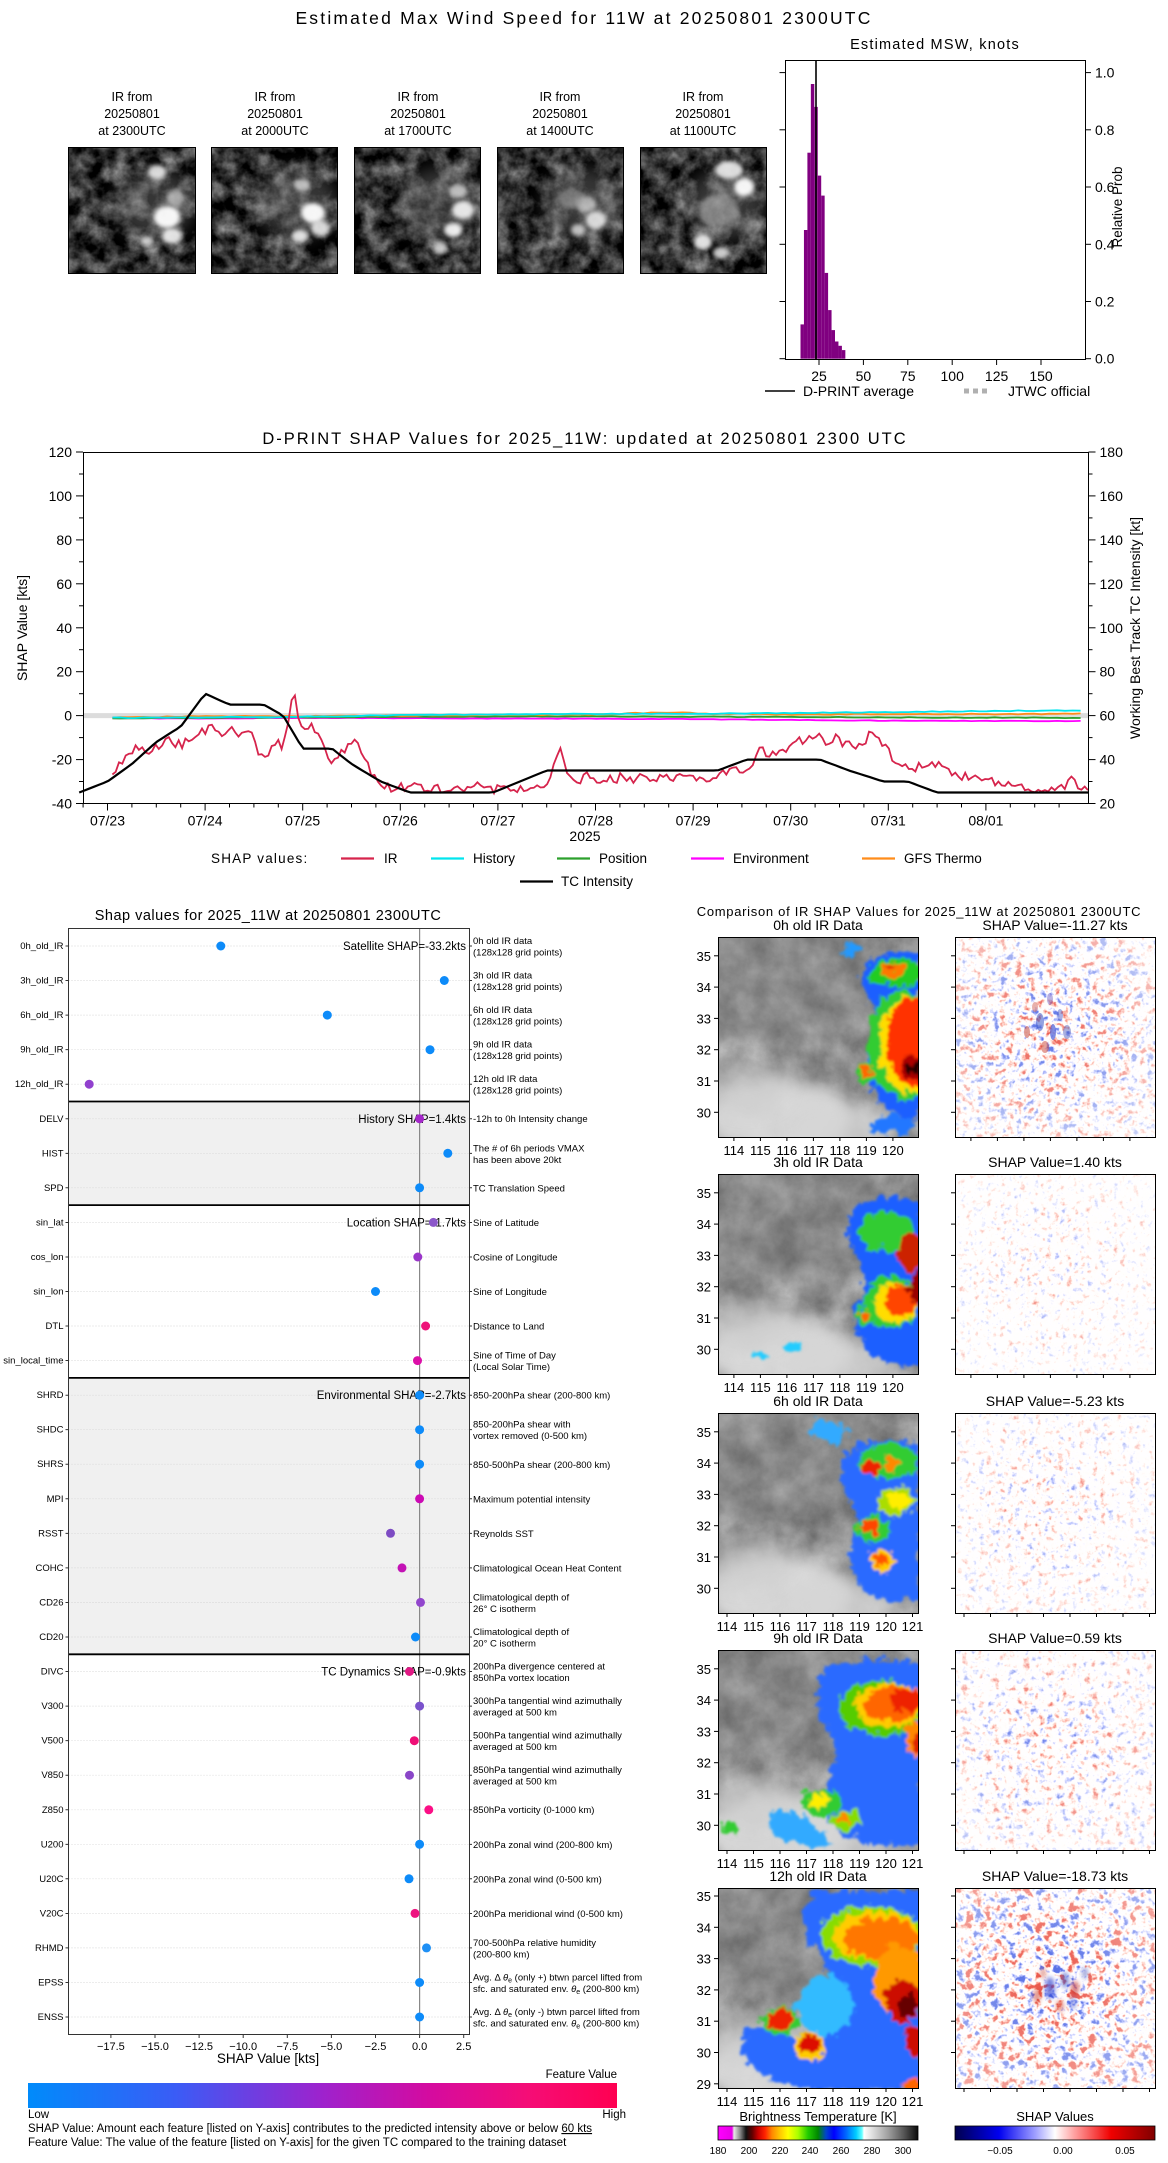 The width and height of the screenshot is (1168, 2163). Describe the element at coordinates (510, 1292) in the screenshot. I see `svg-text: Sine of Longitude` at that location.